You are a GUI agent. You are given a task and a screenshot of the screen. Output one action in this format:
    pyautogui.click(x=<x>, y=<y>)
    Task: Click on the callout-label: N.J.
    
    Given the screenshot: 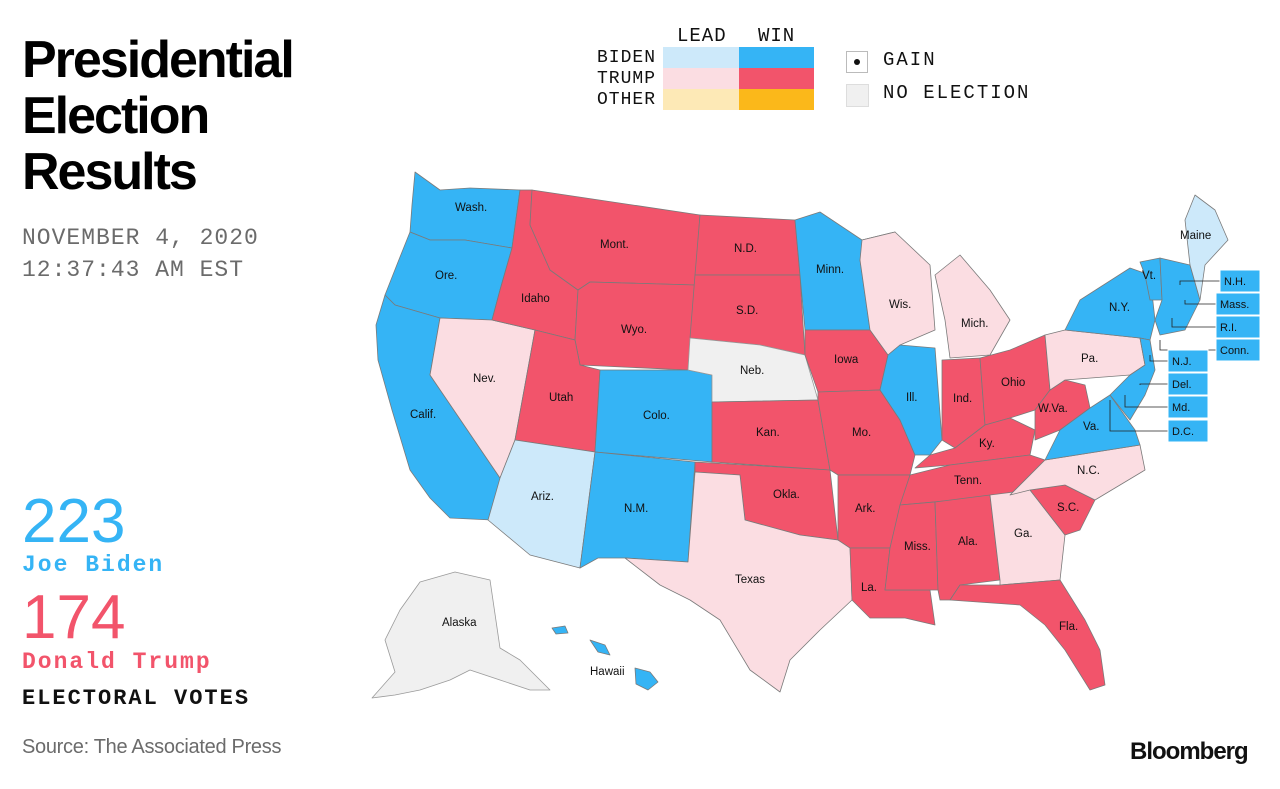 What is the action you would take?
    pyautogui.click(x=1182, y=362)
    